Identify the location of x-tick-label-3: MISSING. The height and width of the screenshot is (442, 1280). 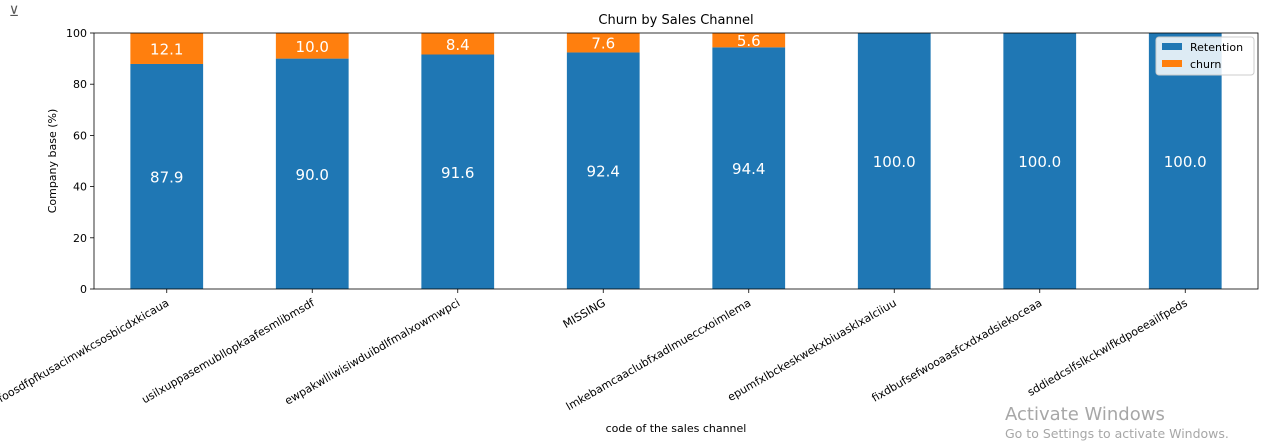
(584, 313).